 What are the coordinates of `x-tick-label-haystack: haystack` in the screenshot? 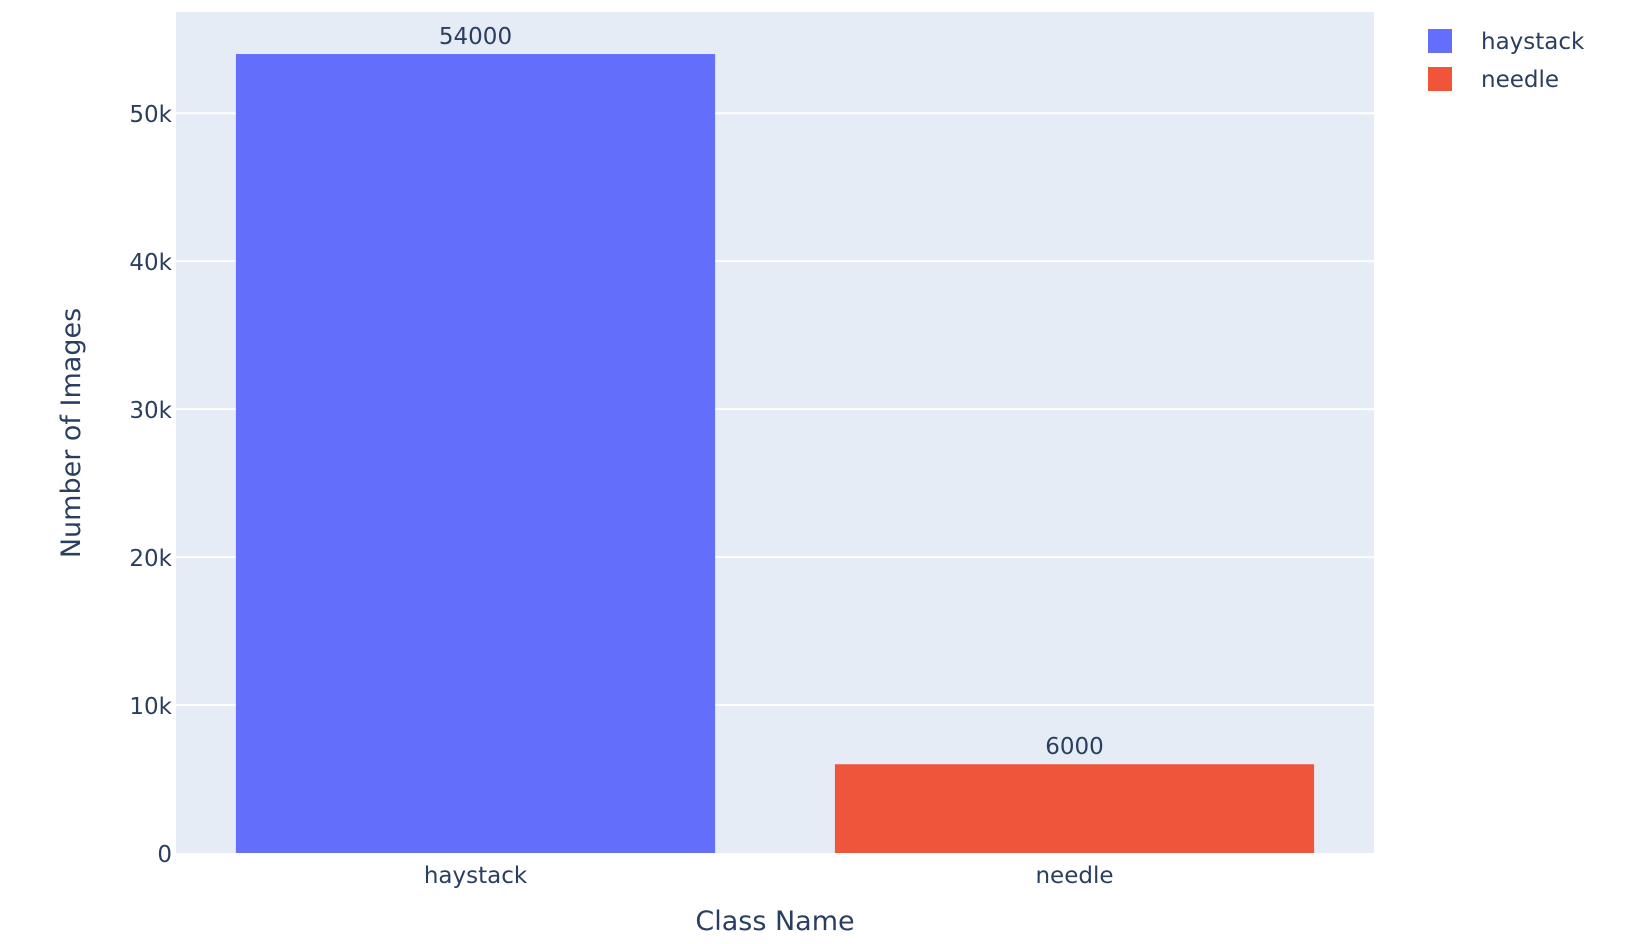 It's located at (476, 876).